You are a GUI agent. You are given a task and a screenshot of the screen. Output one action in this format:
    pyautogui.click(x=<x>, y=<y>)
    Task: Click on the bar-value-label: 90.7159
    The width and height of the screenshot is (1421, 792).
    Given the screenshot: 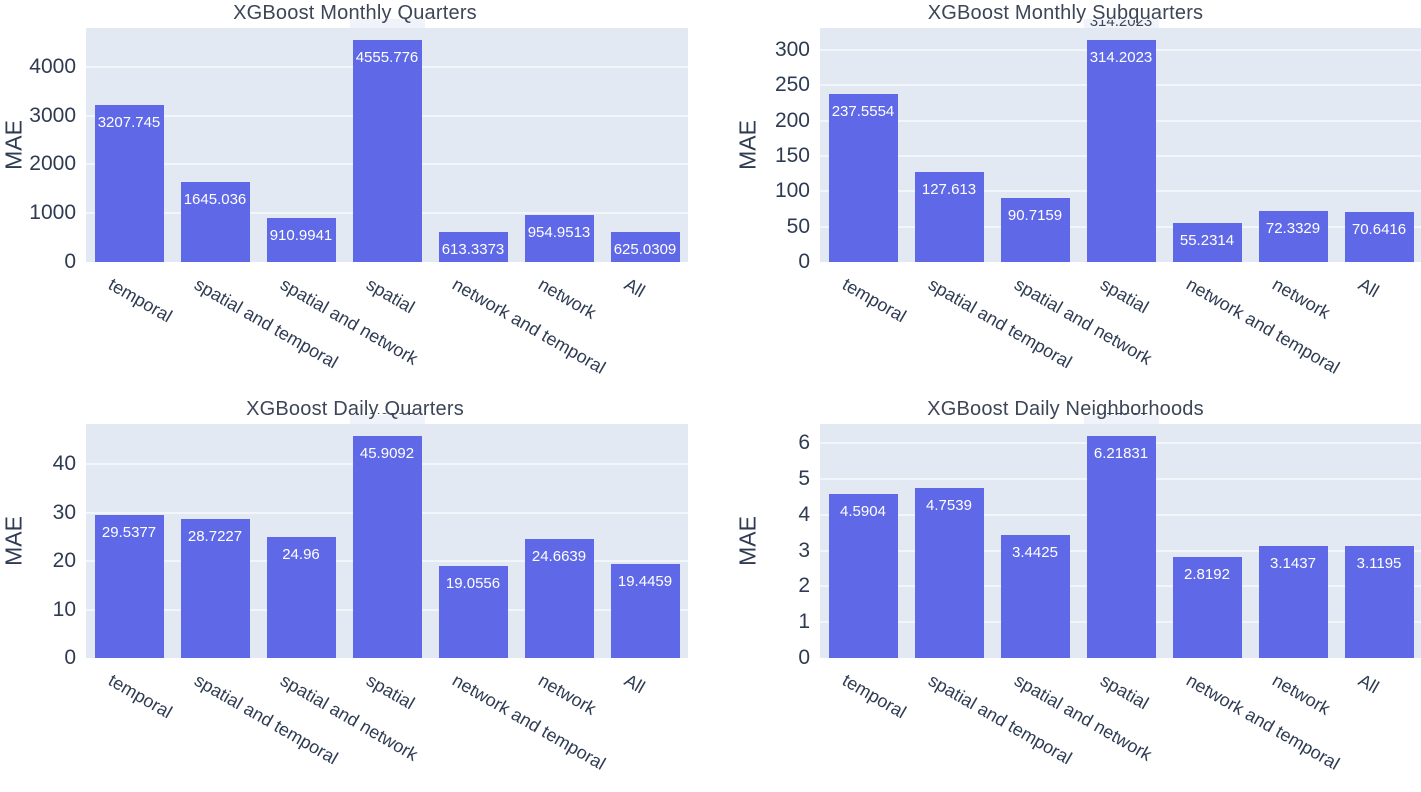 What is the action you would take?
    pyautogui.click(x=1035, y=215)
    